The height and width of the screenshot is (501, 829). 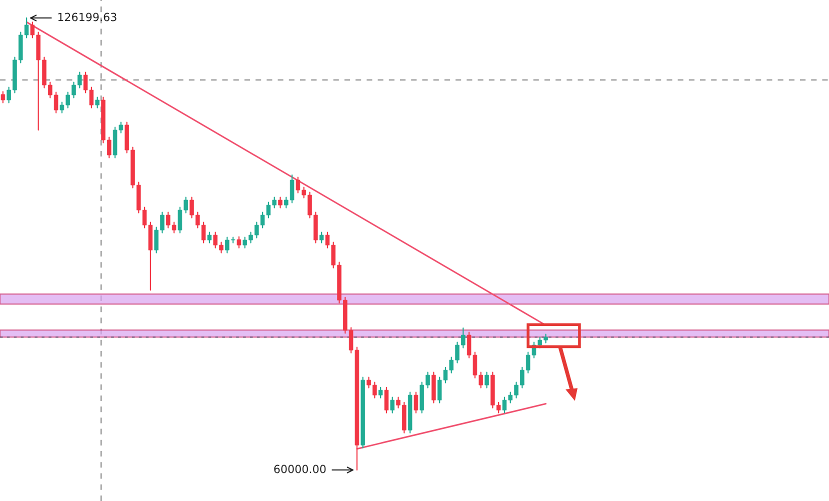 I want to click on annotation: 126199.63, so click(x=87, y=17).